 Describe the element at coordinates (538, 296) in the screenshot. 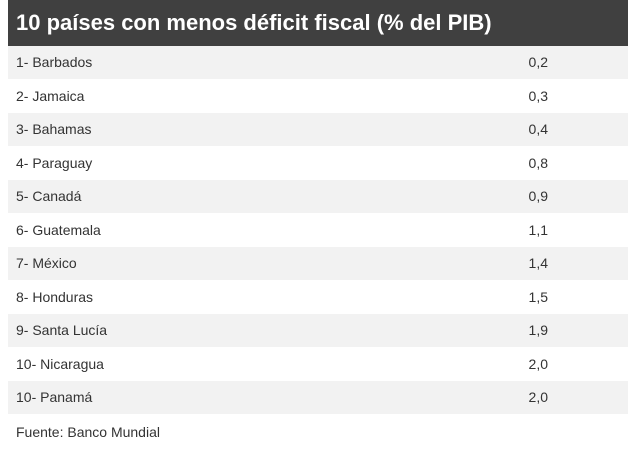

I see `deficit-value: 1,5` at that location.